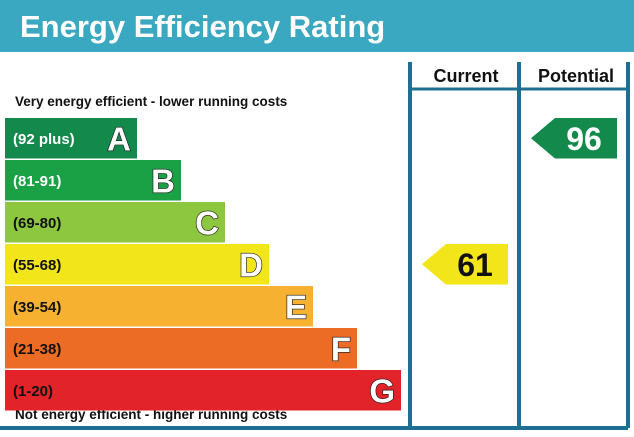  I want to click on current-score-arrow, so click(465, 264).